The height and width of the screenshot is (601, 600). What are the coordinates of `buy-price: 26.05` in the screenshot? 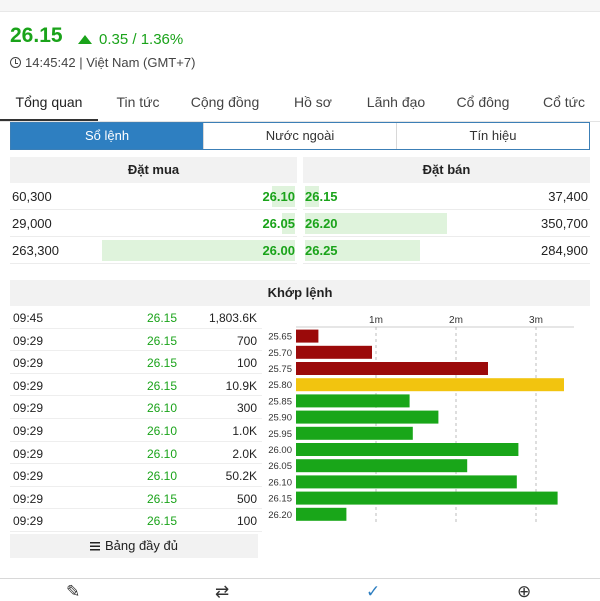 It's located at (278, 223).